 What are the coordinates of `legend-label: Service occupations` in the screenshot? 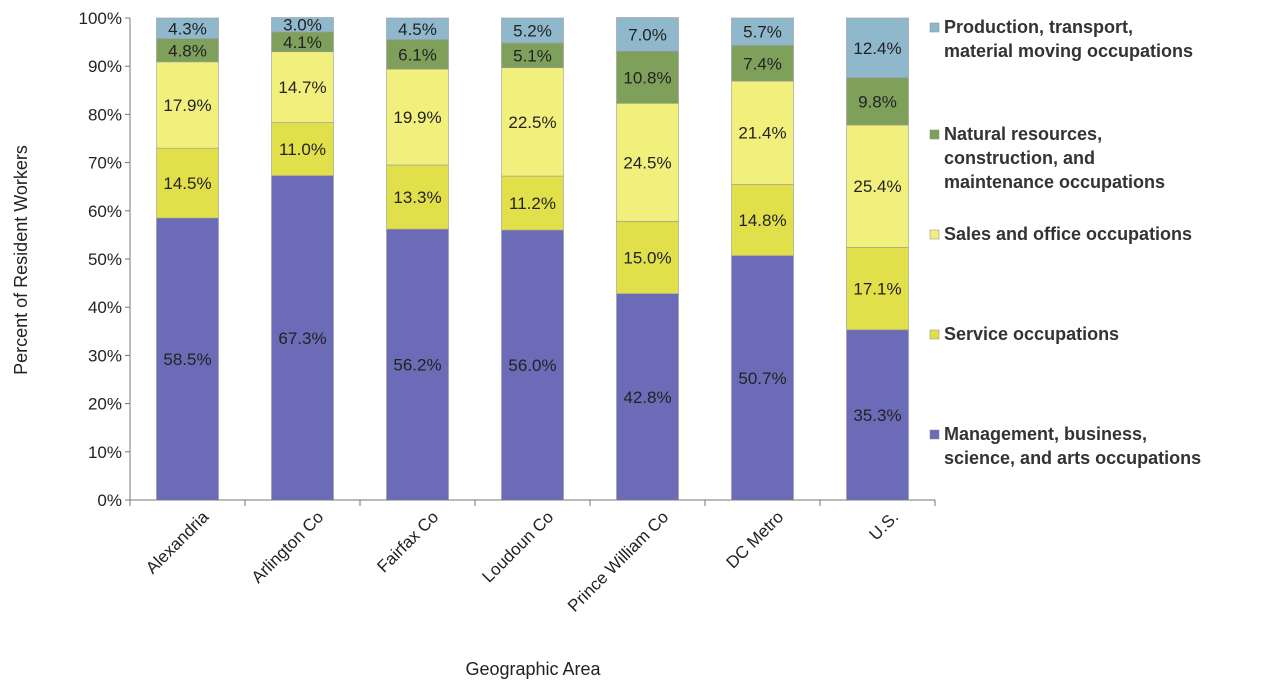 It's located at (1031, 334).